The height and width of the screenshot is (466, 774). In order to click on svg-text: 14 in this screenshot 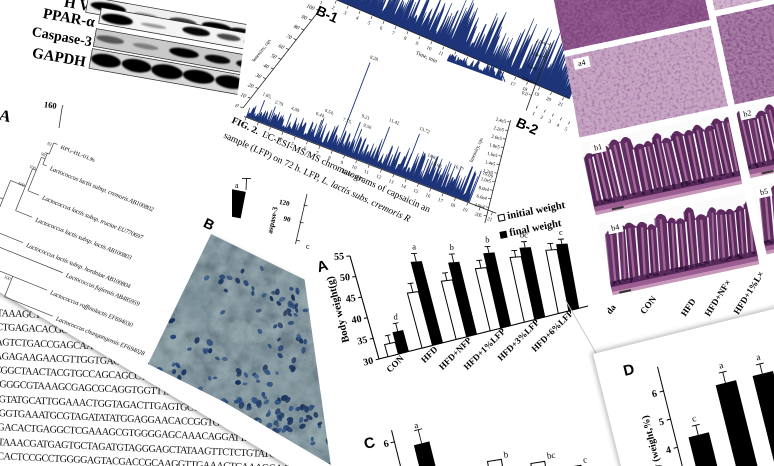, I will do `click(402, 187)`.